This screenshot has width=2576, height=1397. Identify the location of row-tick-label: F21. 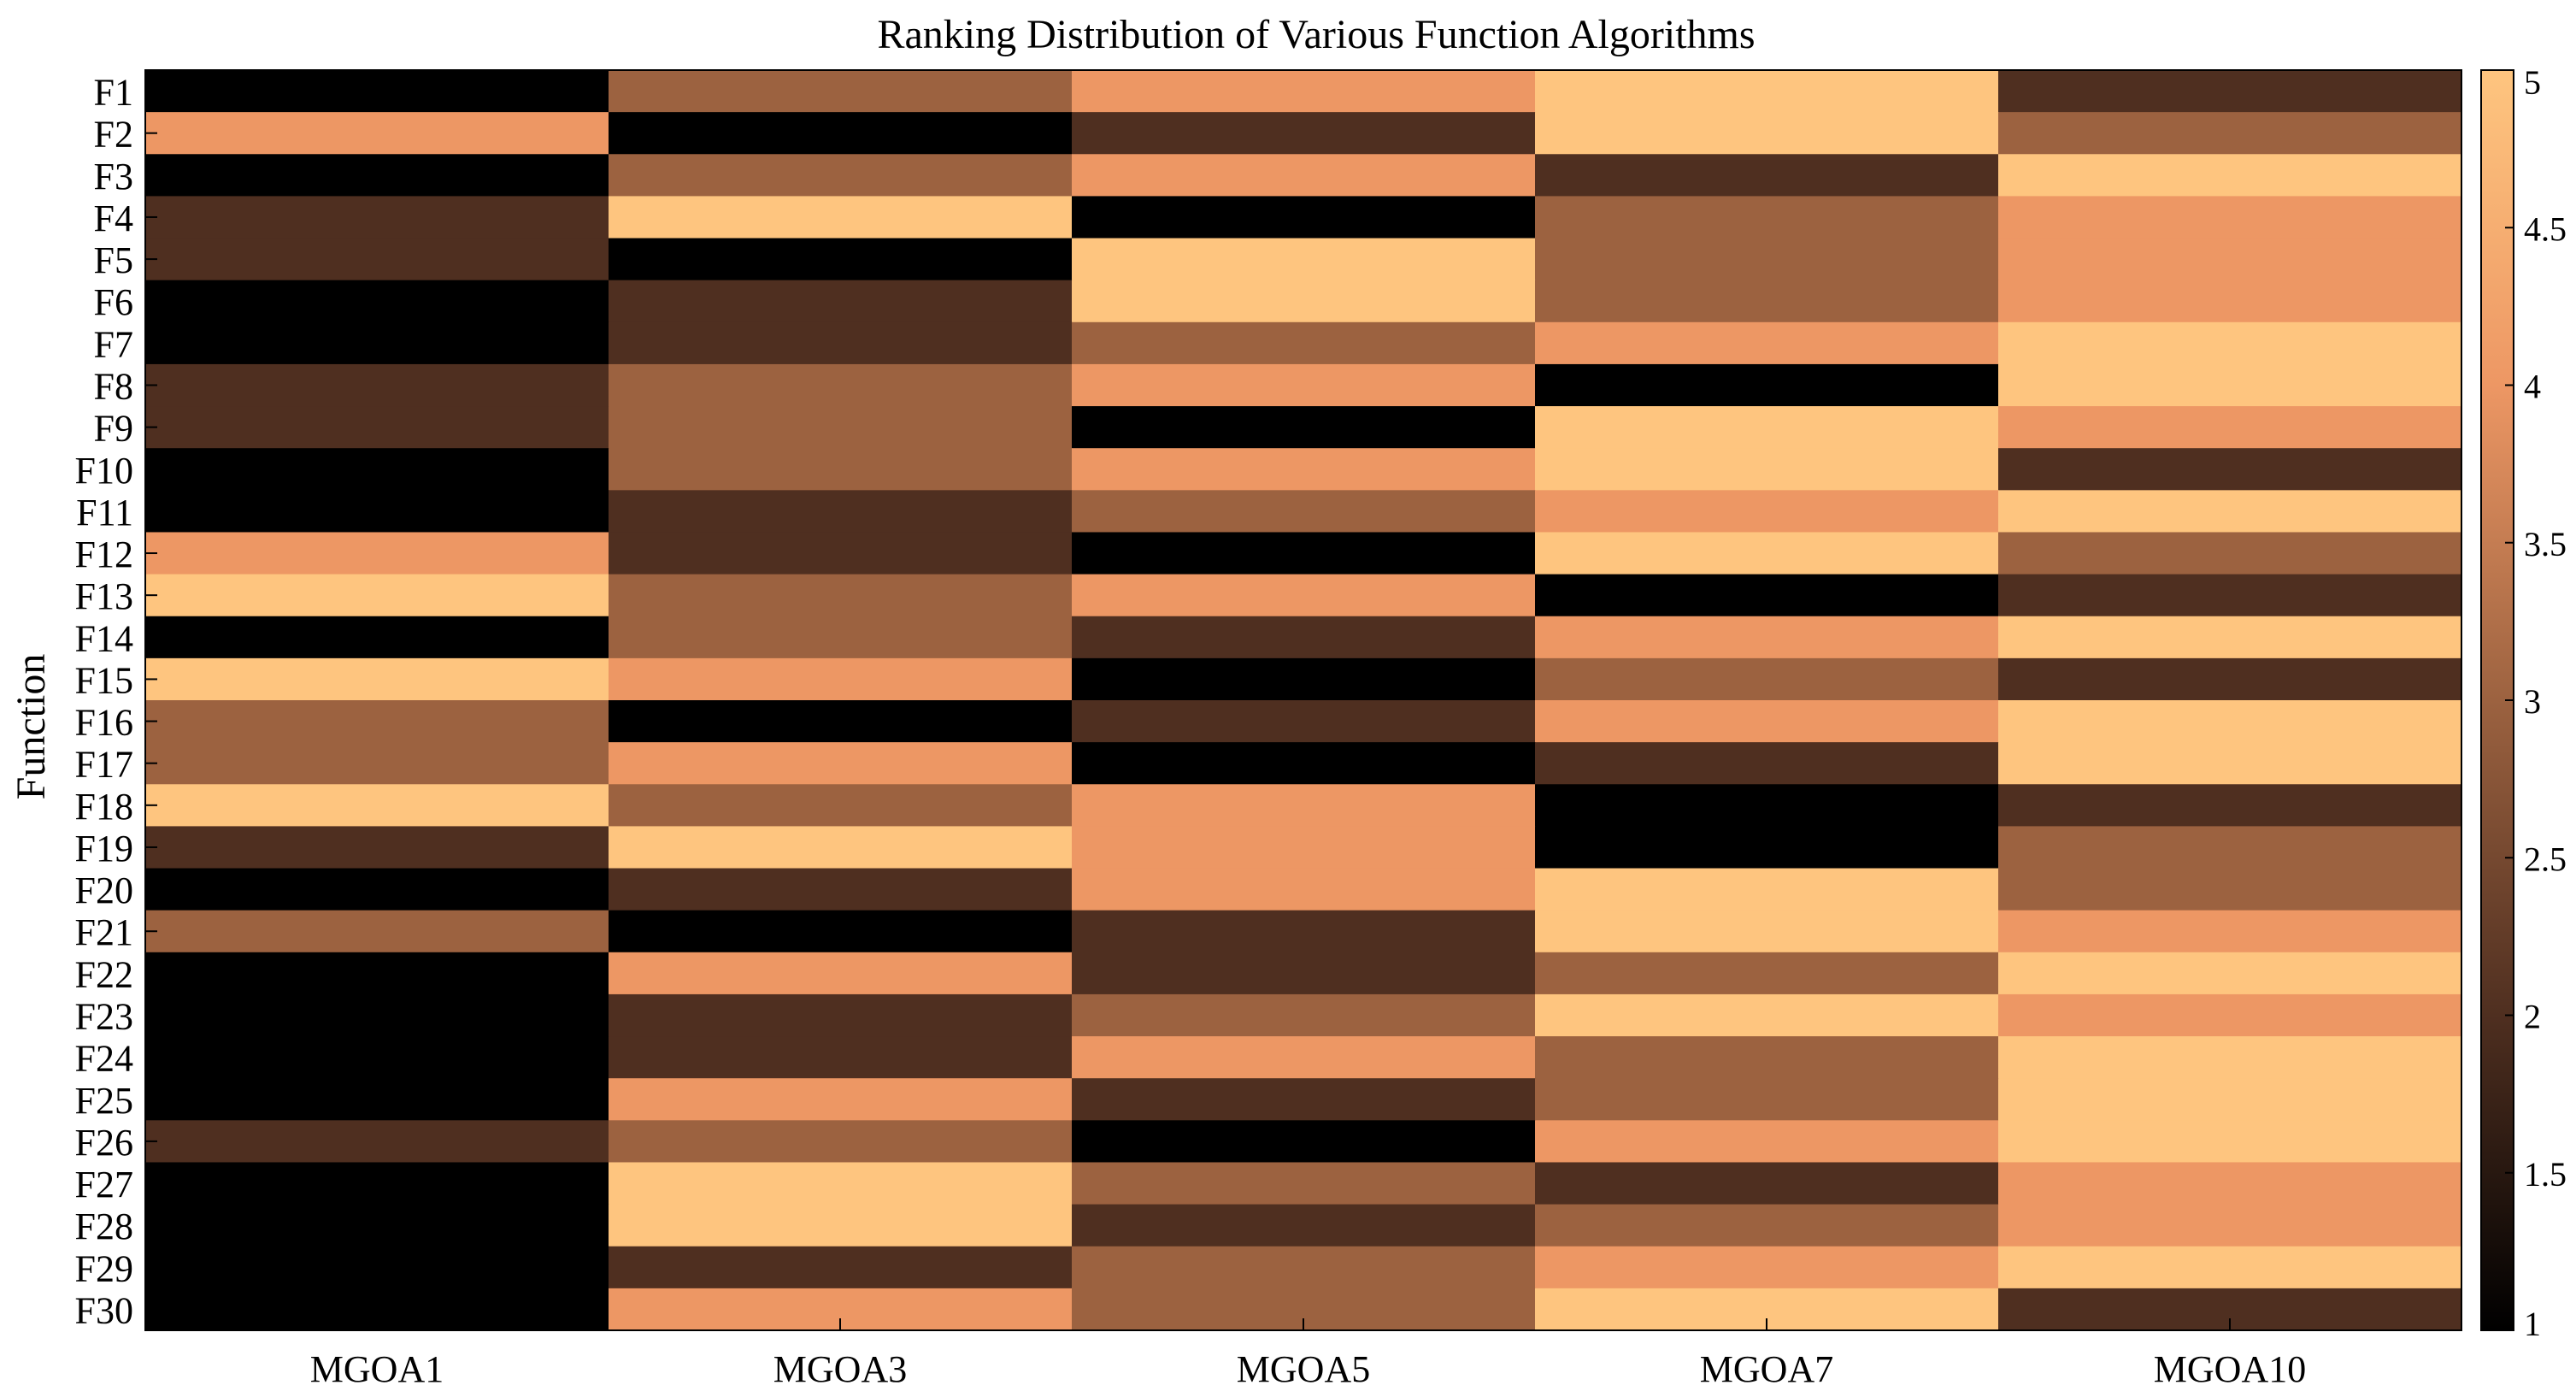
(104, 932).